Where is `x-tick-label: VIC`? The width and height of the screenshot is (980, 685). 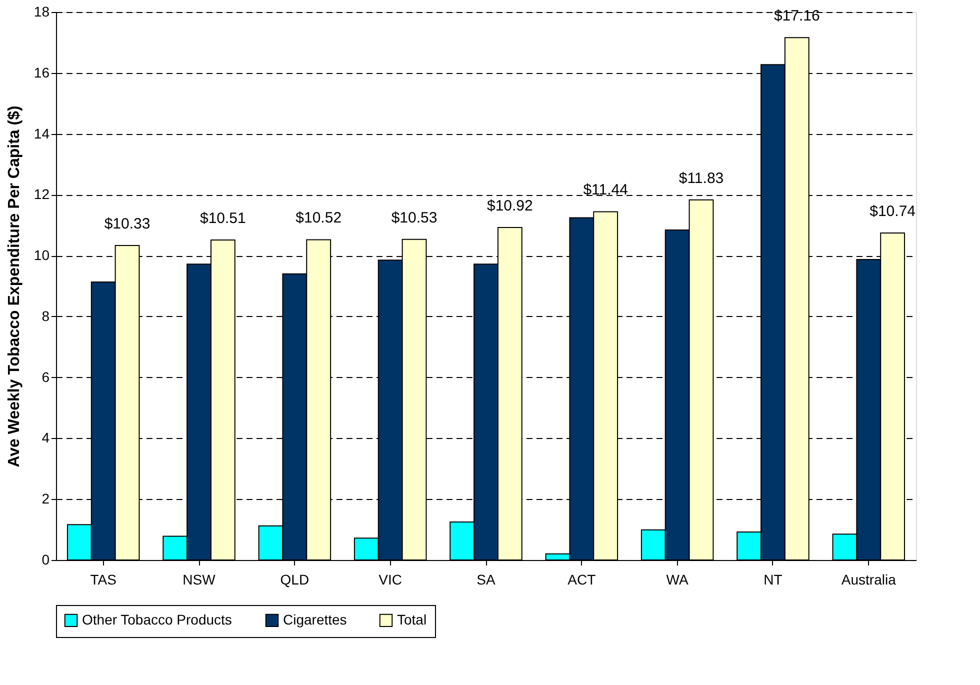 x-tick-label: VIC is located at coordinates (390, 580).